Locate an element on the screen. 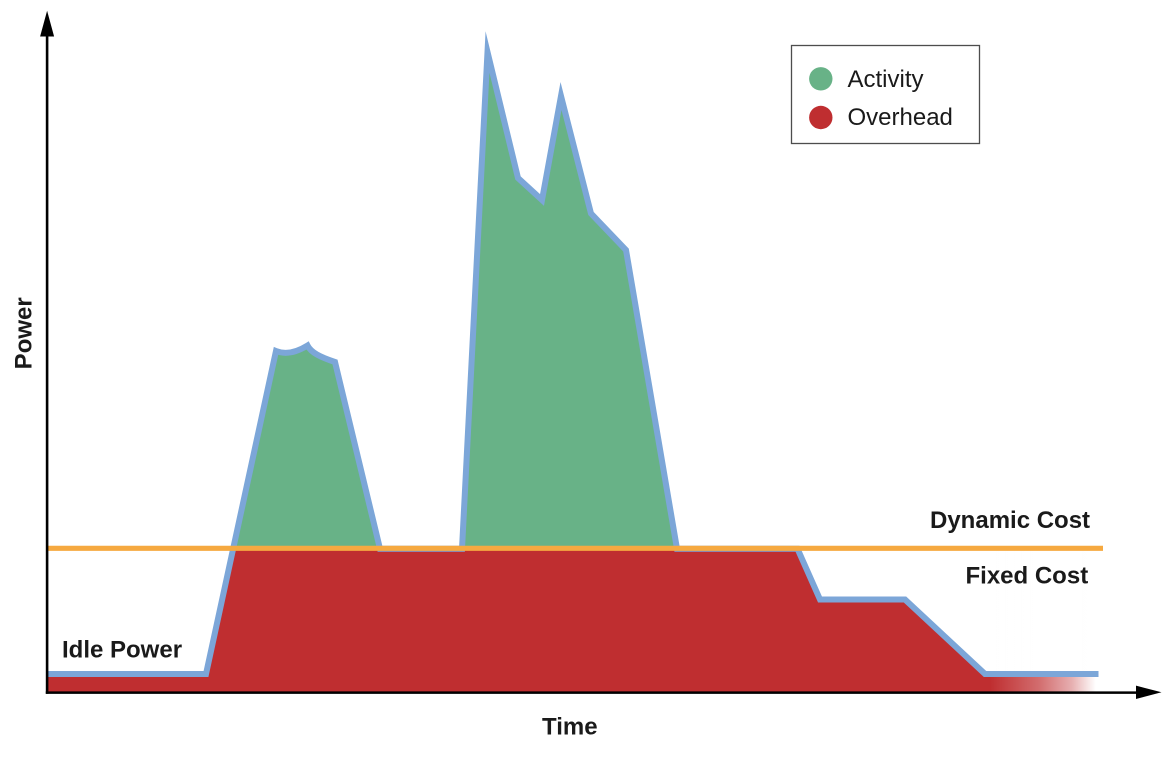 The height and width of the screenshot is (758, 1172). svg-text: Idle Power is located at coordinates (122, 650).